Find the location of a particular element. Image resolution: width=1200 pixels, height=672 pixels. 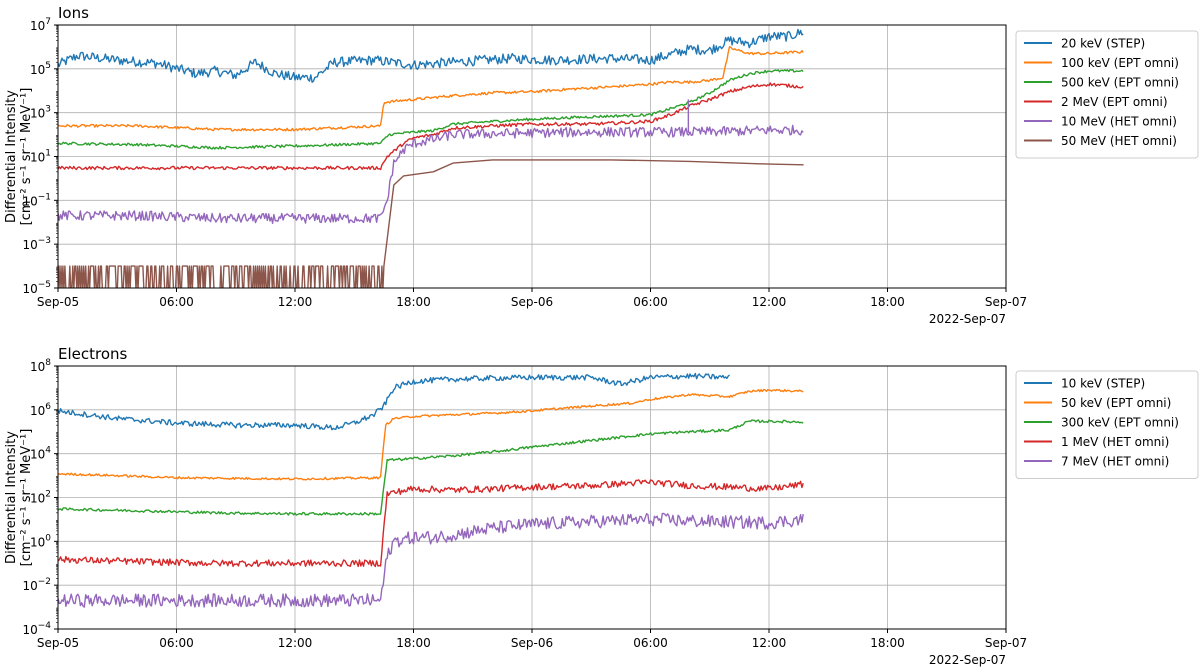

y-tick-label: 10⁻¹ is located at coordinates (36, 200).